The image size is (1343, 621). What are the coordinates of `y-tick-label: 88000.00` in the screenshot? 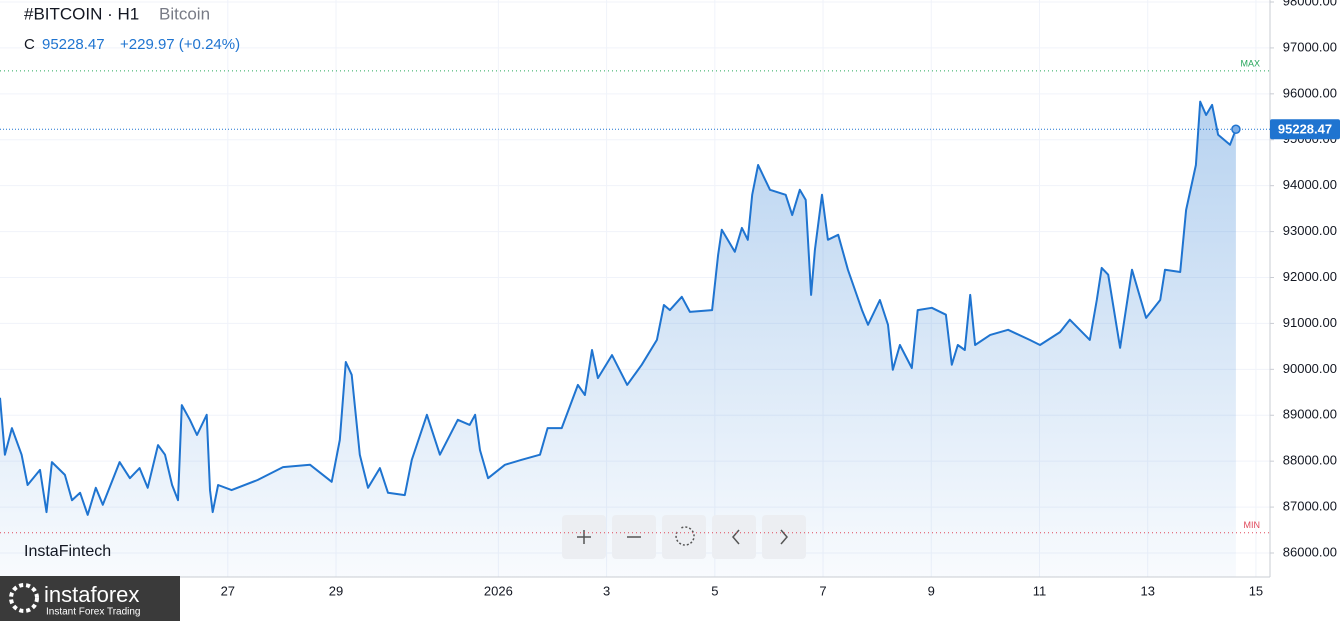 It's located at (1310, 460).